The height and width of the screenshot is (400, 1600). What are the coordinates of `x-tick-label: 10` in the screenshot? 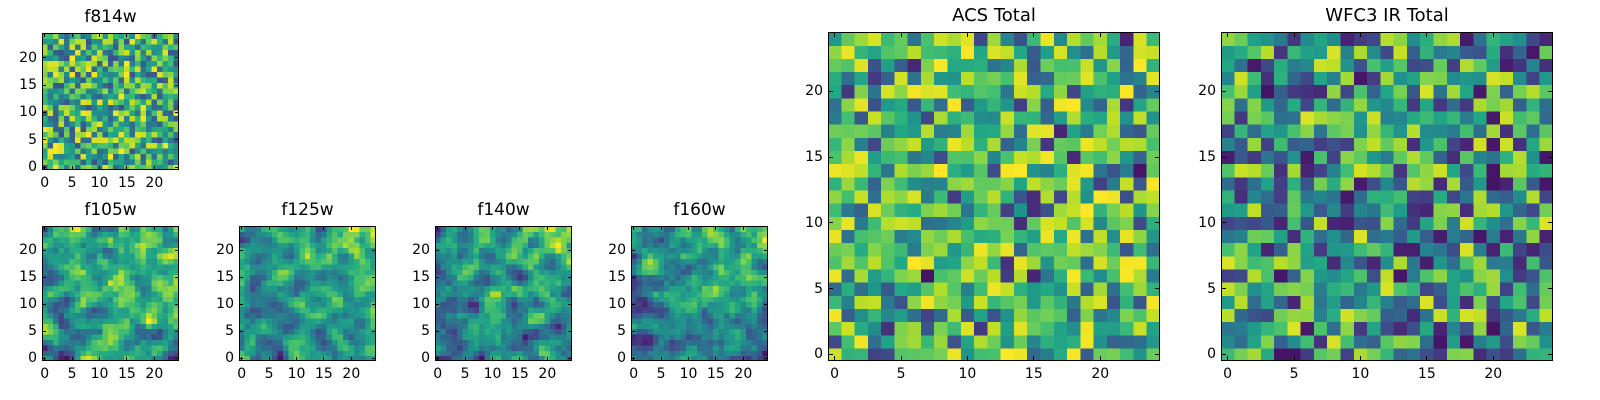 It's located at (967, 374).